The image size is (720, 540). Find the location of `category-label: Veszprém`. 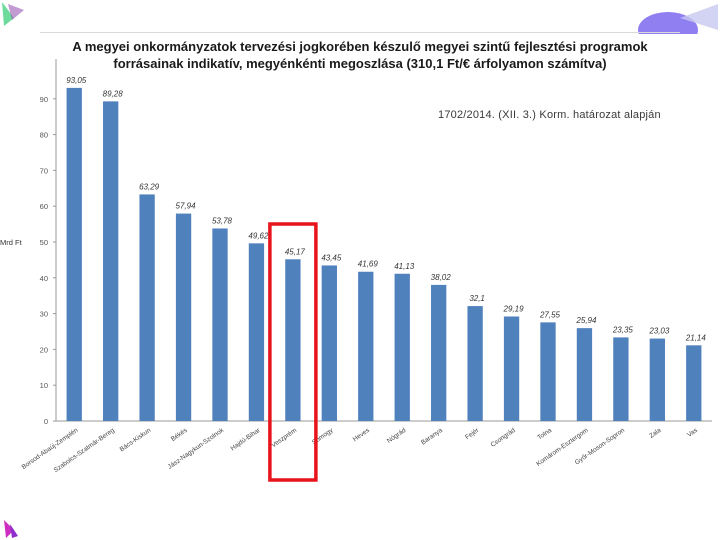

category-label: Veszprém is located at coordinates (284, 438).